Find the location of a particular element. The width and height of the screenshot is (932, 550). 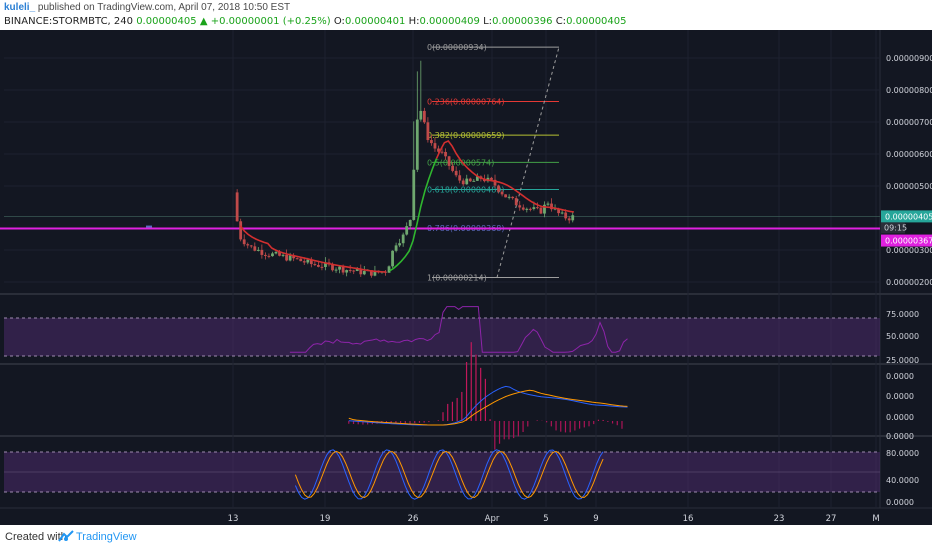

close-label: C: is located at coordinates (561, 21).